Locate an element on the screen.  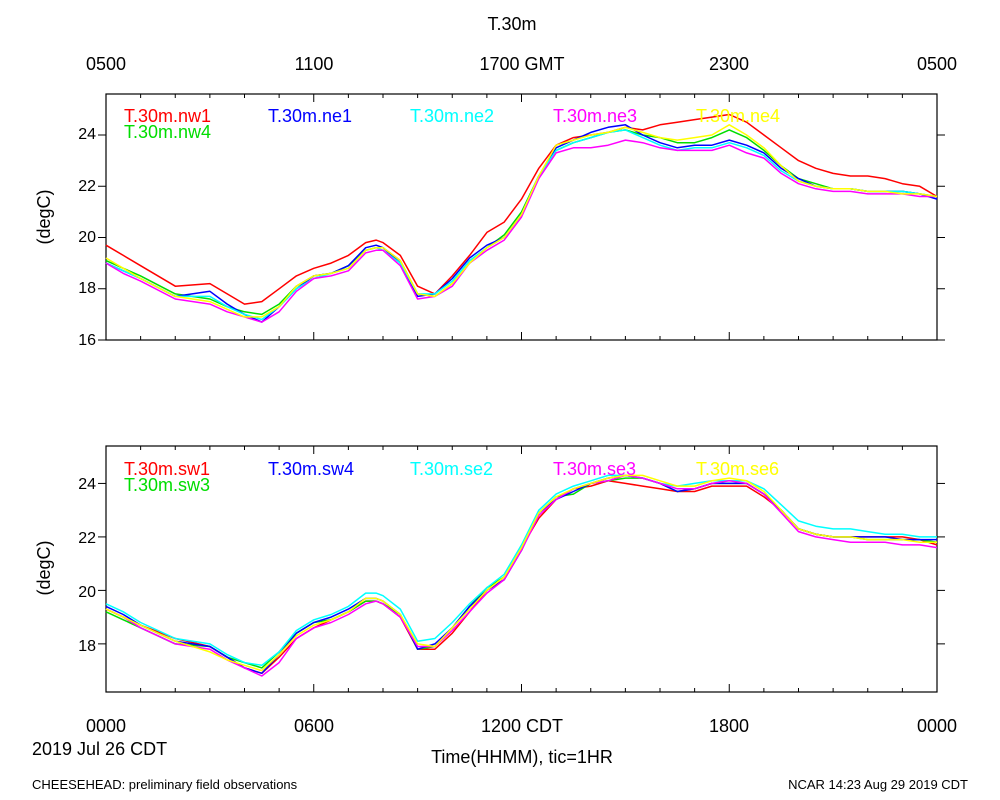
gmt-tick-1: 1100 is located at coordinates (314, 64).